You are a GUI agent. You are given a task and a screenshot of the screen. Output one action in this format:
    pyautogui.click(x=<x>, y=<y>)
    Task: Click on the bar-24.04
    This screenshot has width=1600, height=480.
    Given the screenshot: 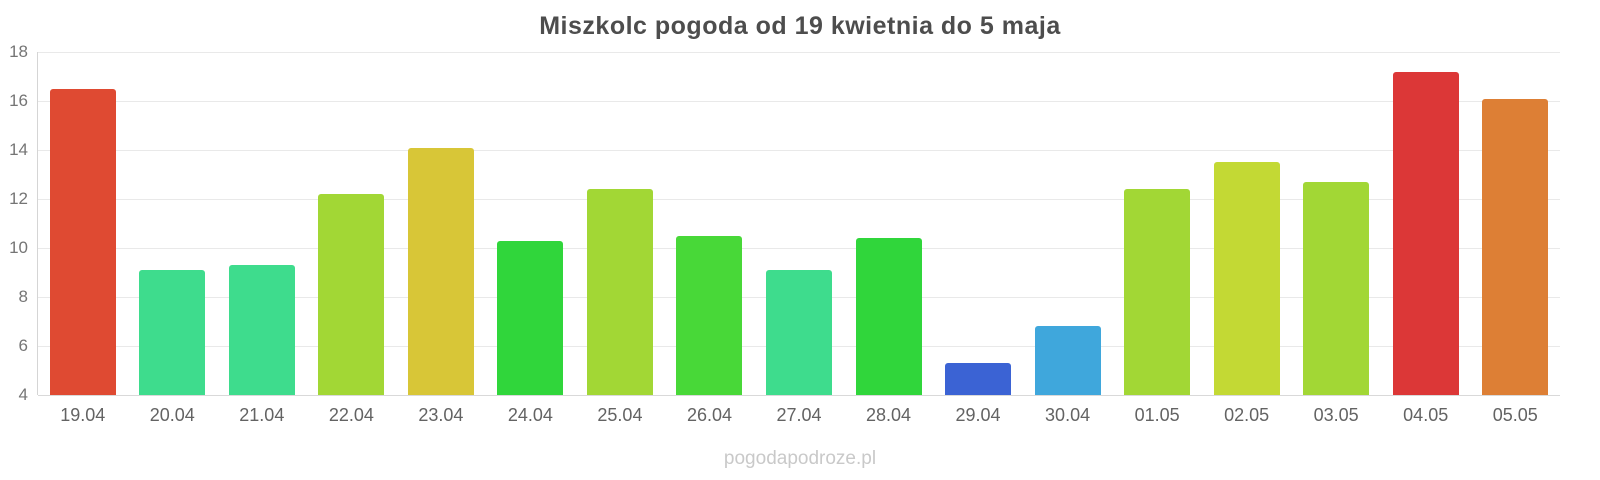 What is the action you would take?
    pyautogui.click(x=530, y=317)
    